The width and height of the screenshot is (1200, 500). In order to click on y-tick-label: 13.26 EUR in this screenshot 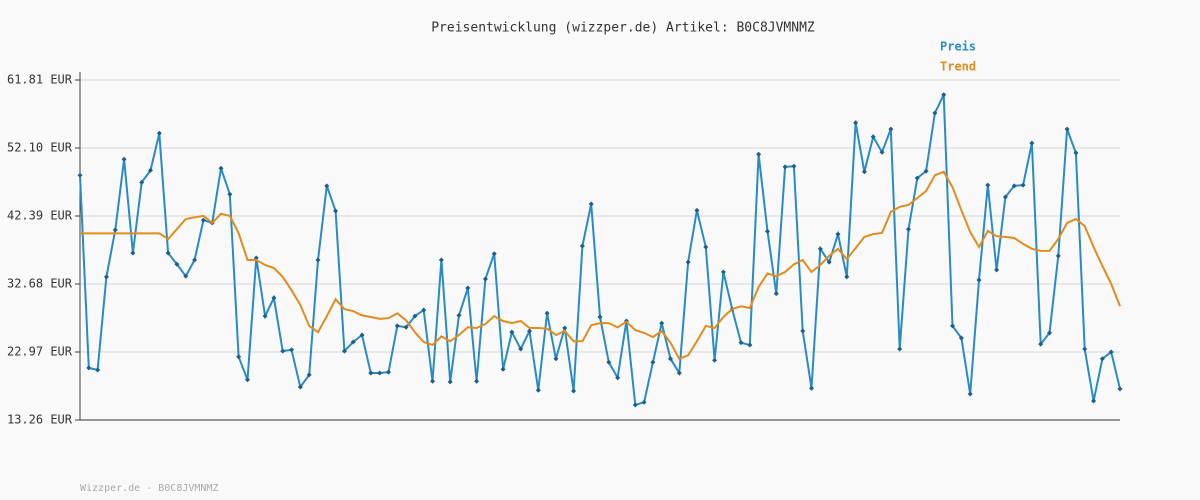, I will do `click(40, 420)`.